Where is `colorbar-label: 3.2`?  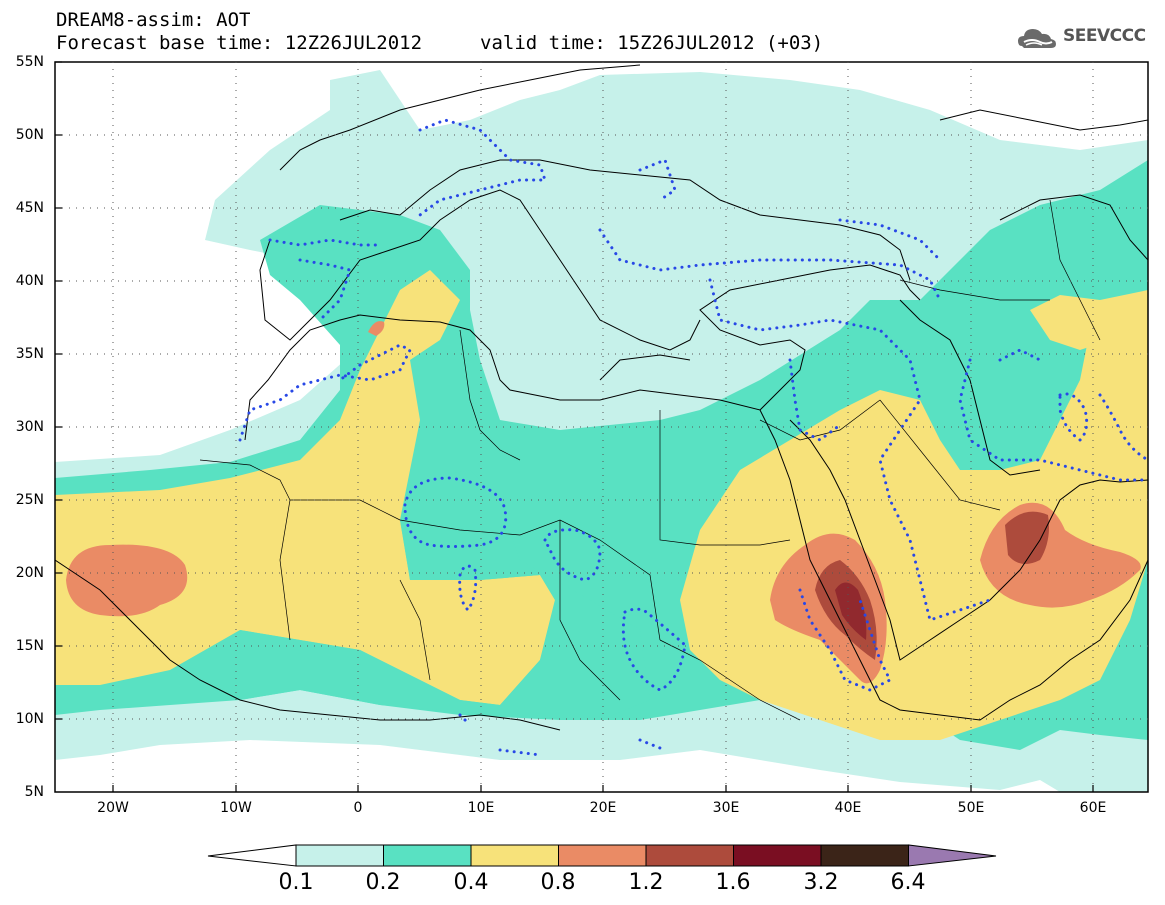
colorbar-label: 3.2 is located at coordinates (821, 882).